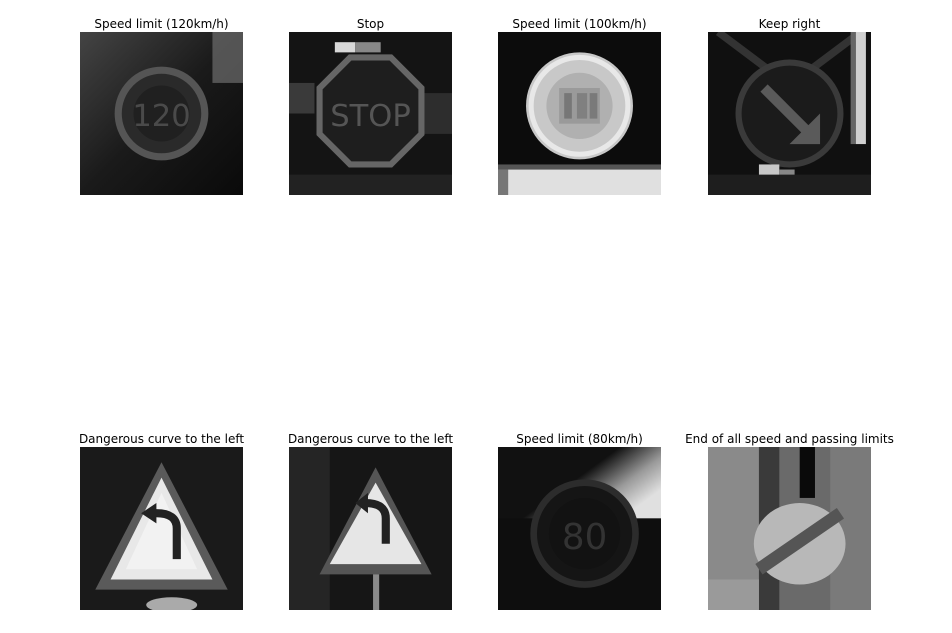 This screenshot has width=952, height=633. What do you see at coordinates (789, 24) in the screenshot?
I see `panel-title: Keep right` at bounding box center [789, 24].